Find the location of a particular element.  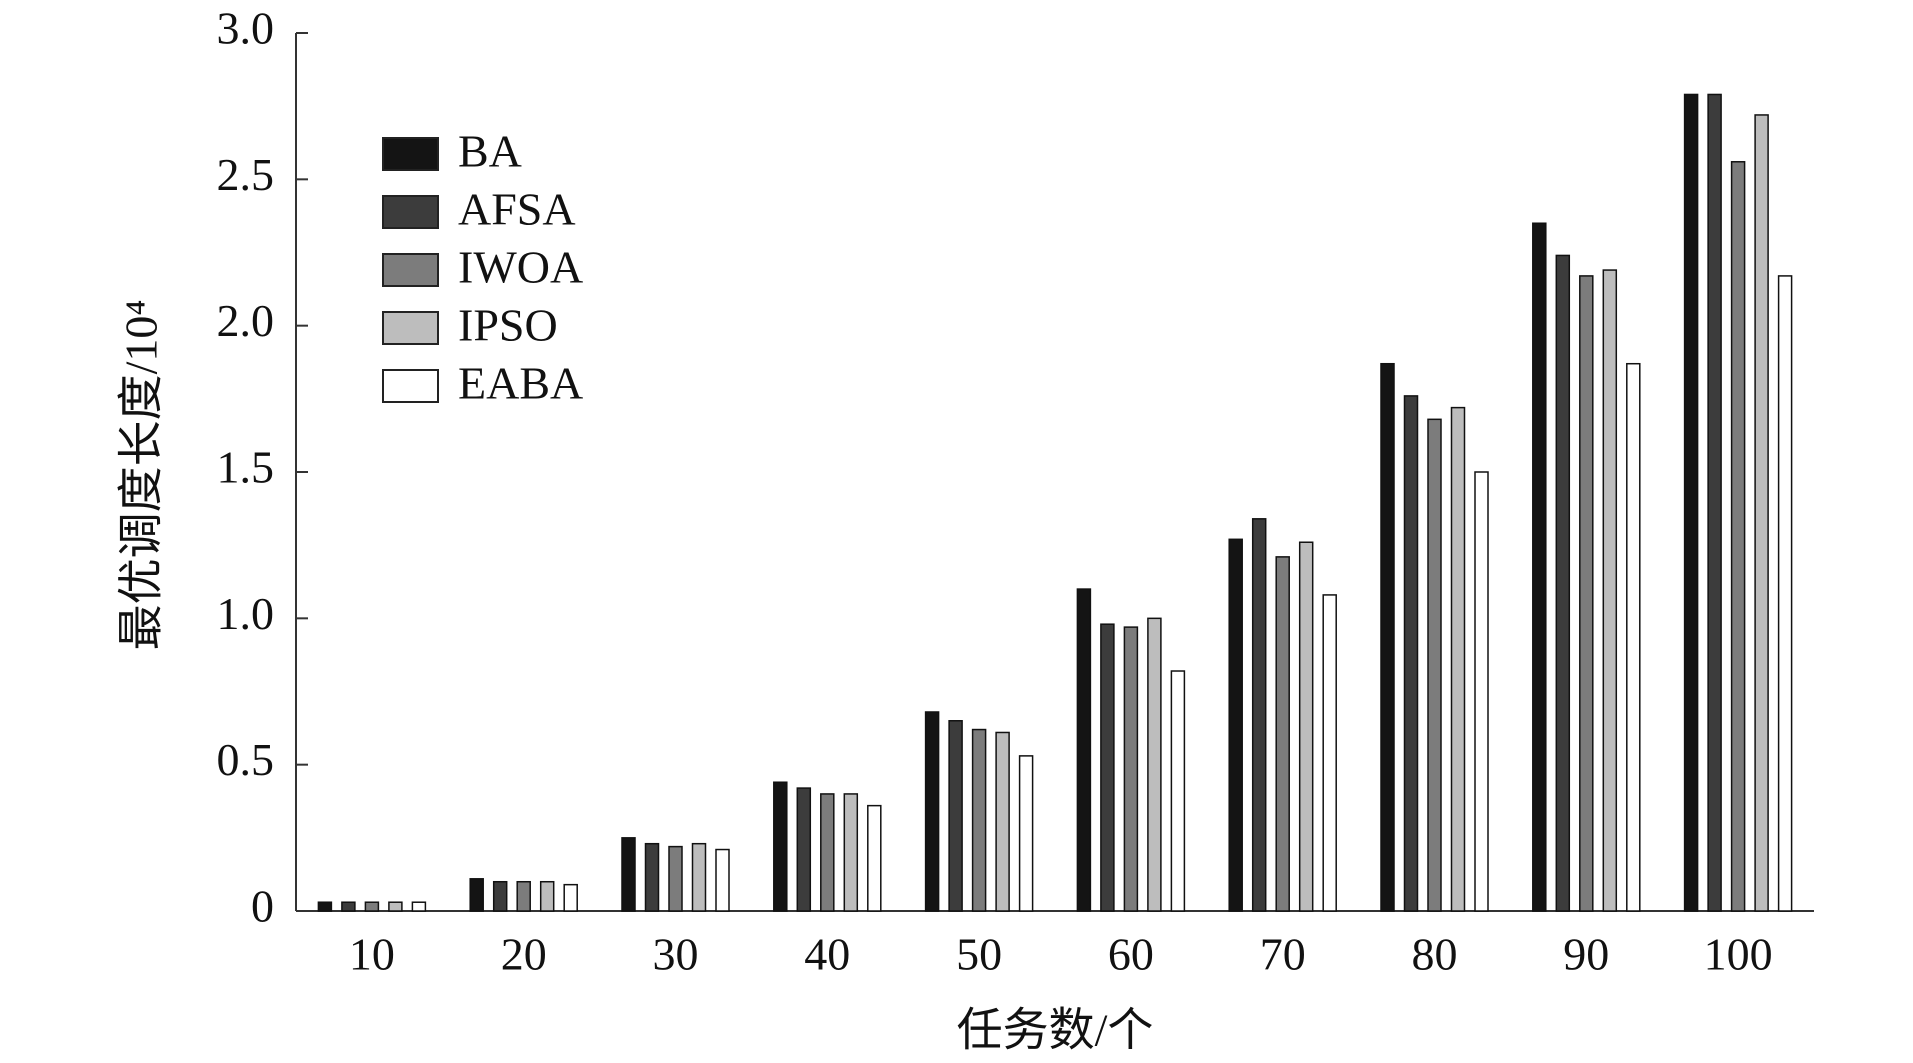

y-tick-label: 0 is located at coordinates (262, 906).